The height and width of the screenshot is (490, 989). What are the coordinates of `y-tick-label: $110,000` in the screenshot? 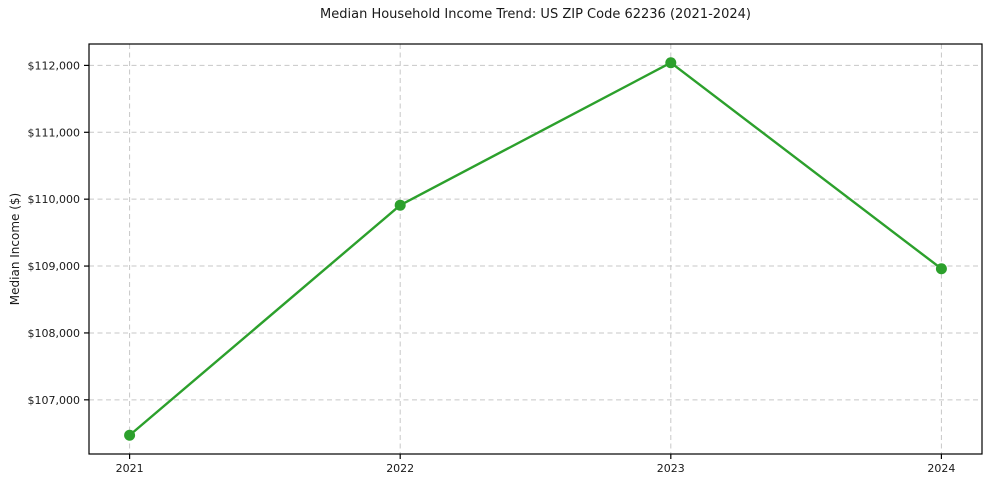 It's located at (54, 199).